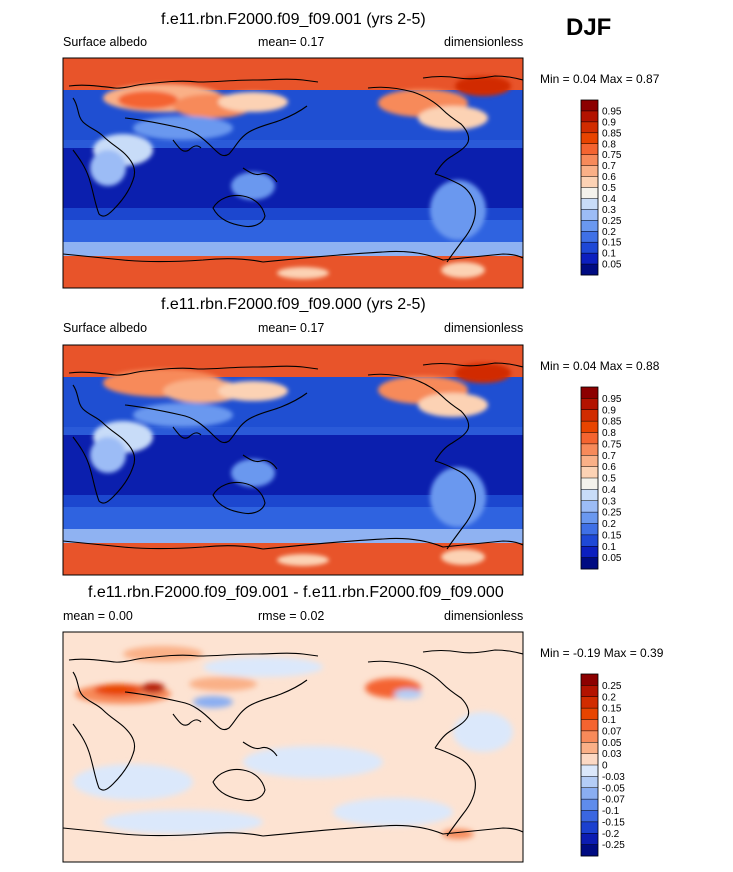 The image size is (733, 872). I want to click on panel3-rmse-label: rmse = 0.02, so click(291, 616).